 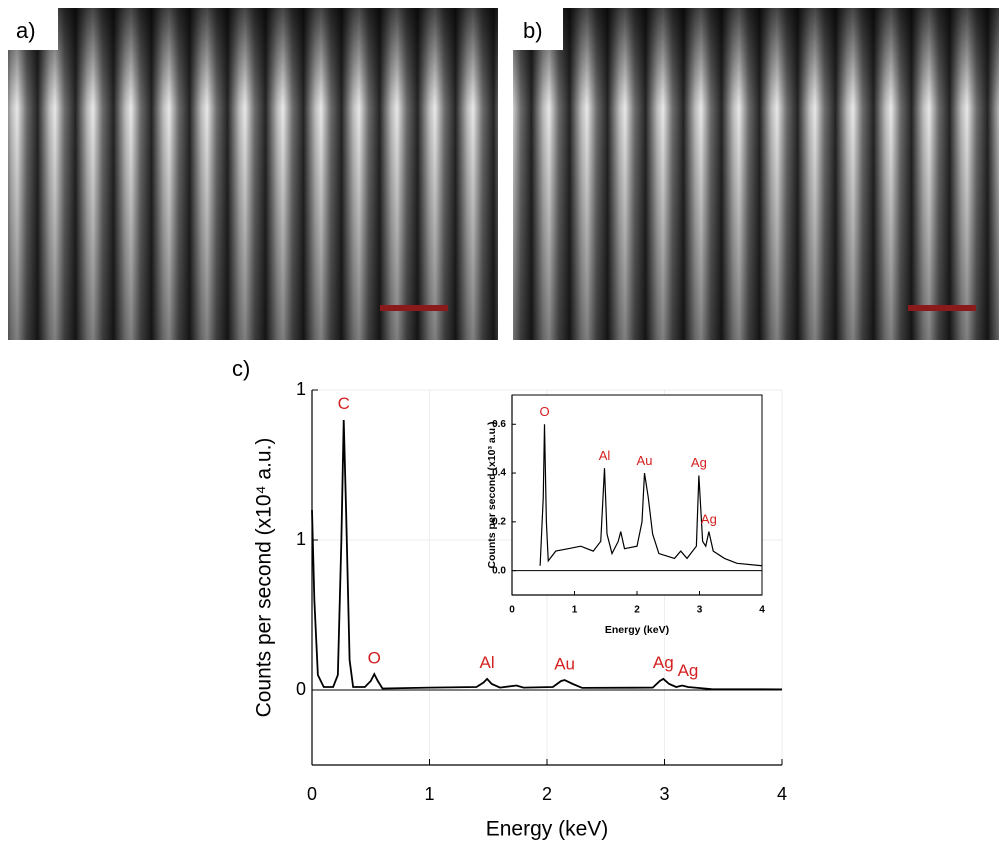 What do you see at coordinates (26, 30) in the screenshot?
I see `panel-label: a)` at bounding box center [26, 30].